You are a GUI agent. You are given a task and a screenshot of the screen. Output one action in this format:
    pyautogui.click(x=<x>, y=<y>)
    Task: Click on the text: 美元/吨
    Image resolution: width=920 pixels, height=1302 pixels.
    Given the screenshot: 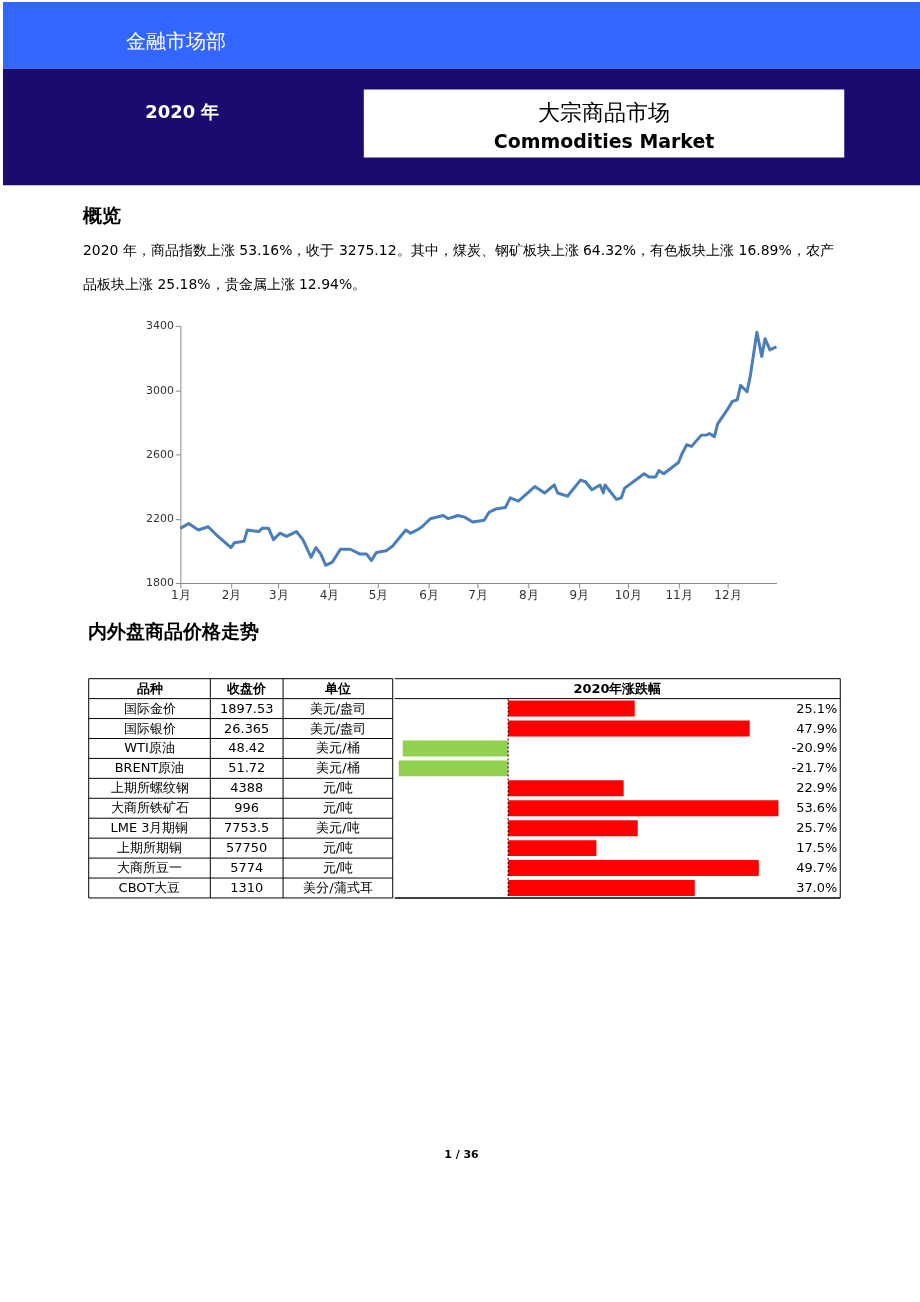 What is the action you would take?
    pyautogui.click(x=338, y=828)
    